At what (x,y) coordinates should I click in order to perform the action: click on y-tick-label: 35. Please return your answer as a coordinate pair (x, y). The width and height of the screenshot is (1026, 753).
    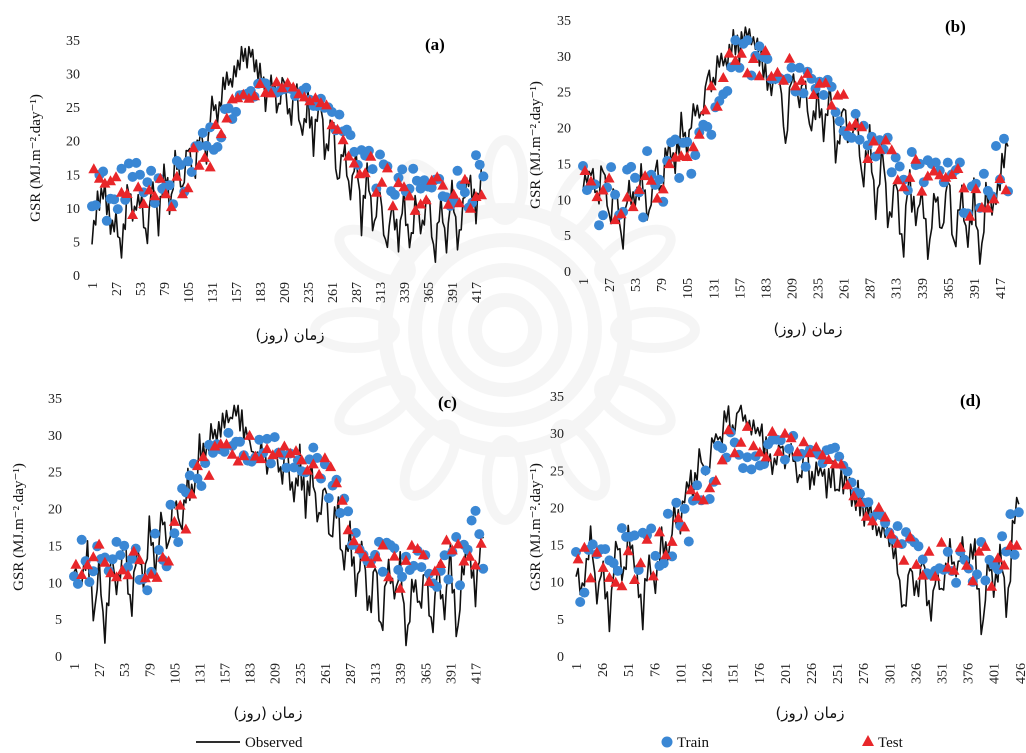
    Looking at the image, I should click on (564, 21).